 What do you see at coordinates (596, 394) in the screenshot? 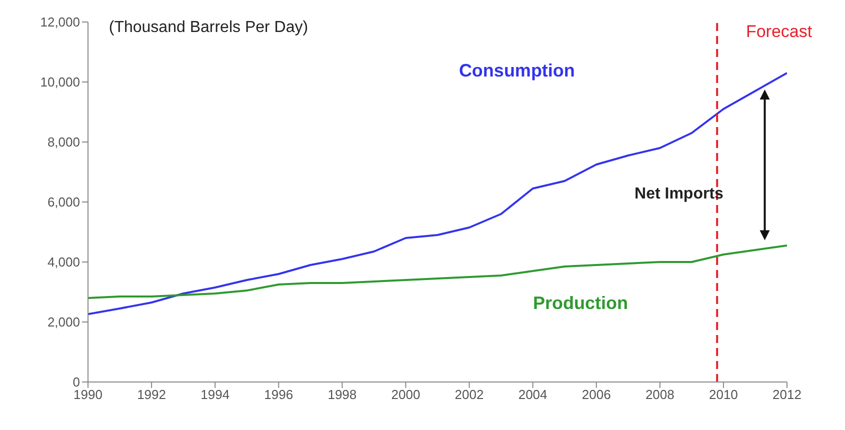
I see `x-tick-label: 2006` at bounding box center [596, 394].